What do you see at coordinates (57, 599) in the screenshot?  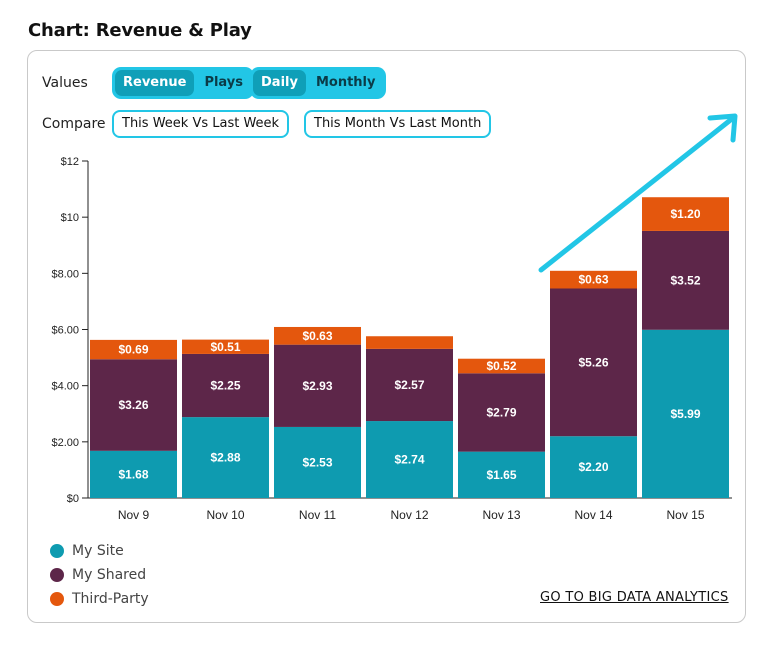 I see `legend-swatch-third-party` at bounding box center [57, 599].